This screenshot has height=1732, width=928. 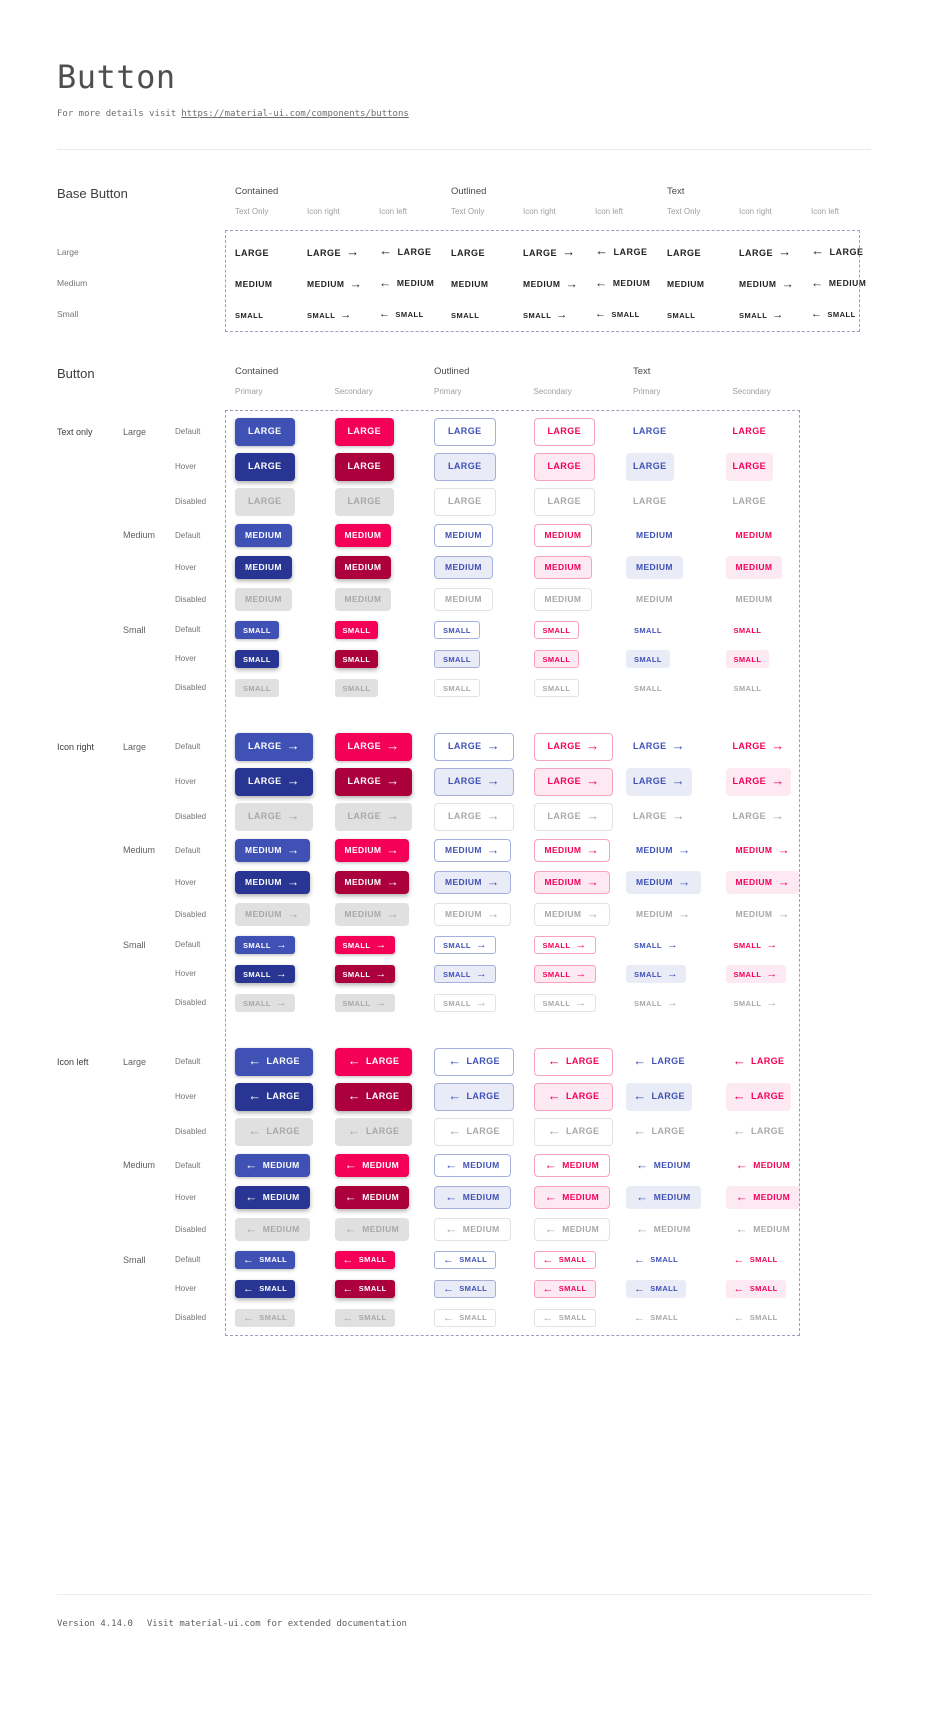 I want to click on text-secondary-medium-hover-button: MEDIUM →, so click(x=763, y=882).